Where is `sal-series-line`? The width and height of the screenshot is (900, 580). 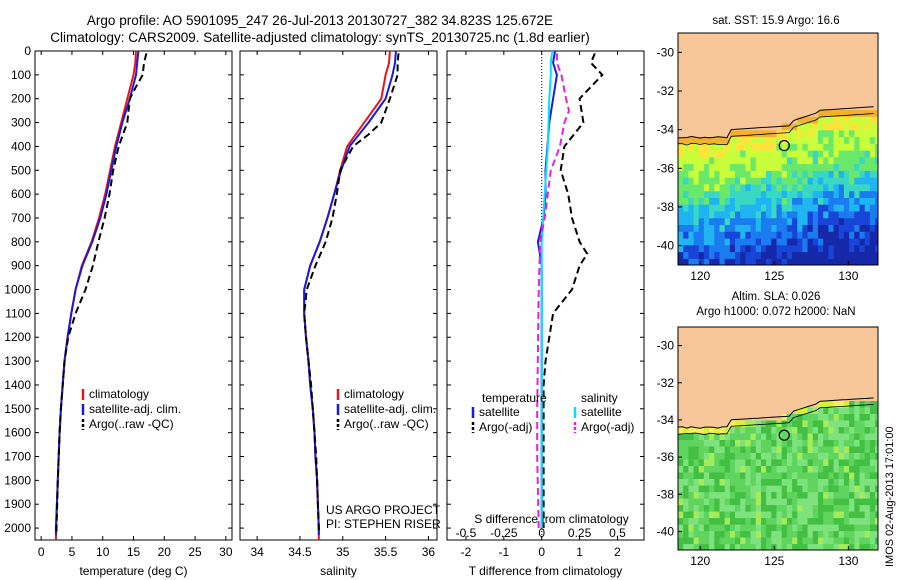
sal-series-line is located at coordinates (350, 293).